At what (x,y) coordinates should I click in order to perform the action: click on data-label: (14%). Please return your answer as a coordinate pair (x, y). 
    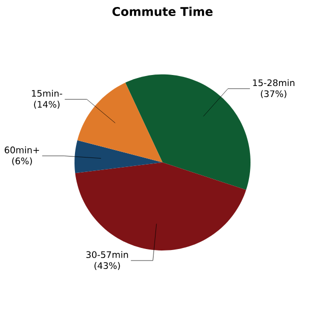
    Looking at the image, I should click on (47, 104).